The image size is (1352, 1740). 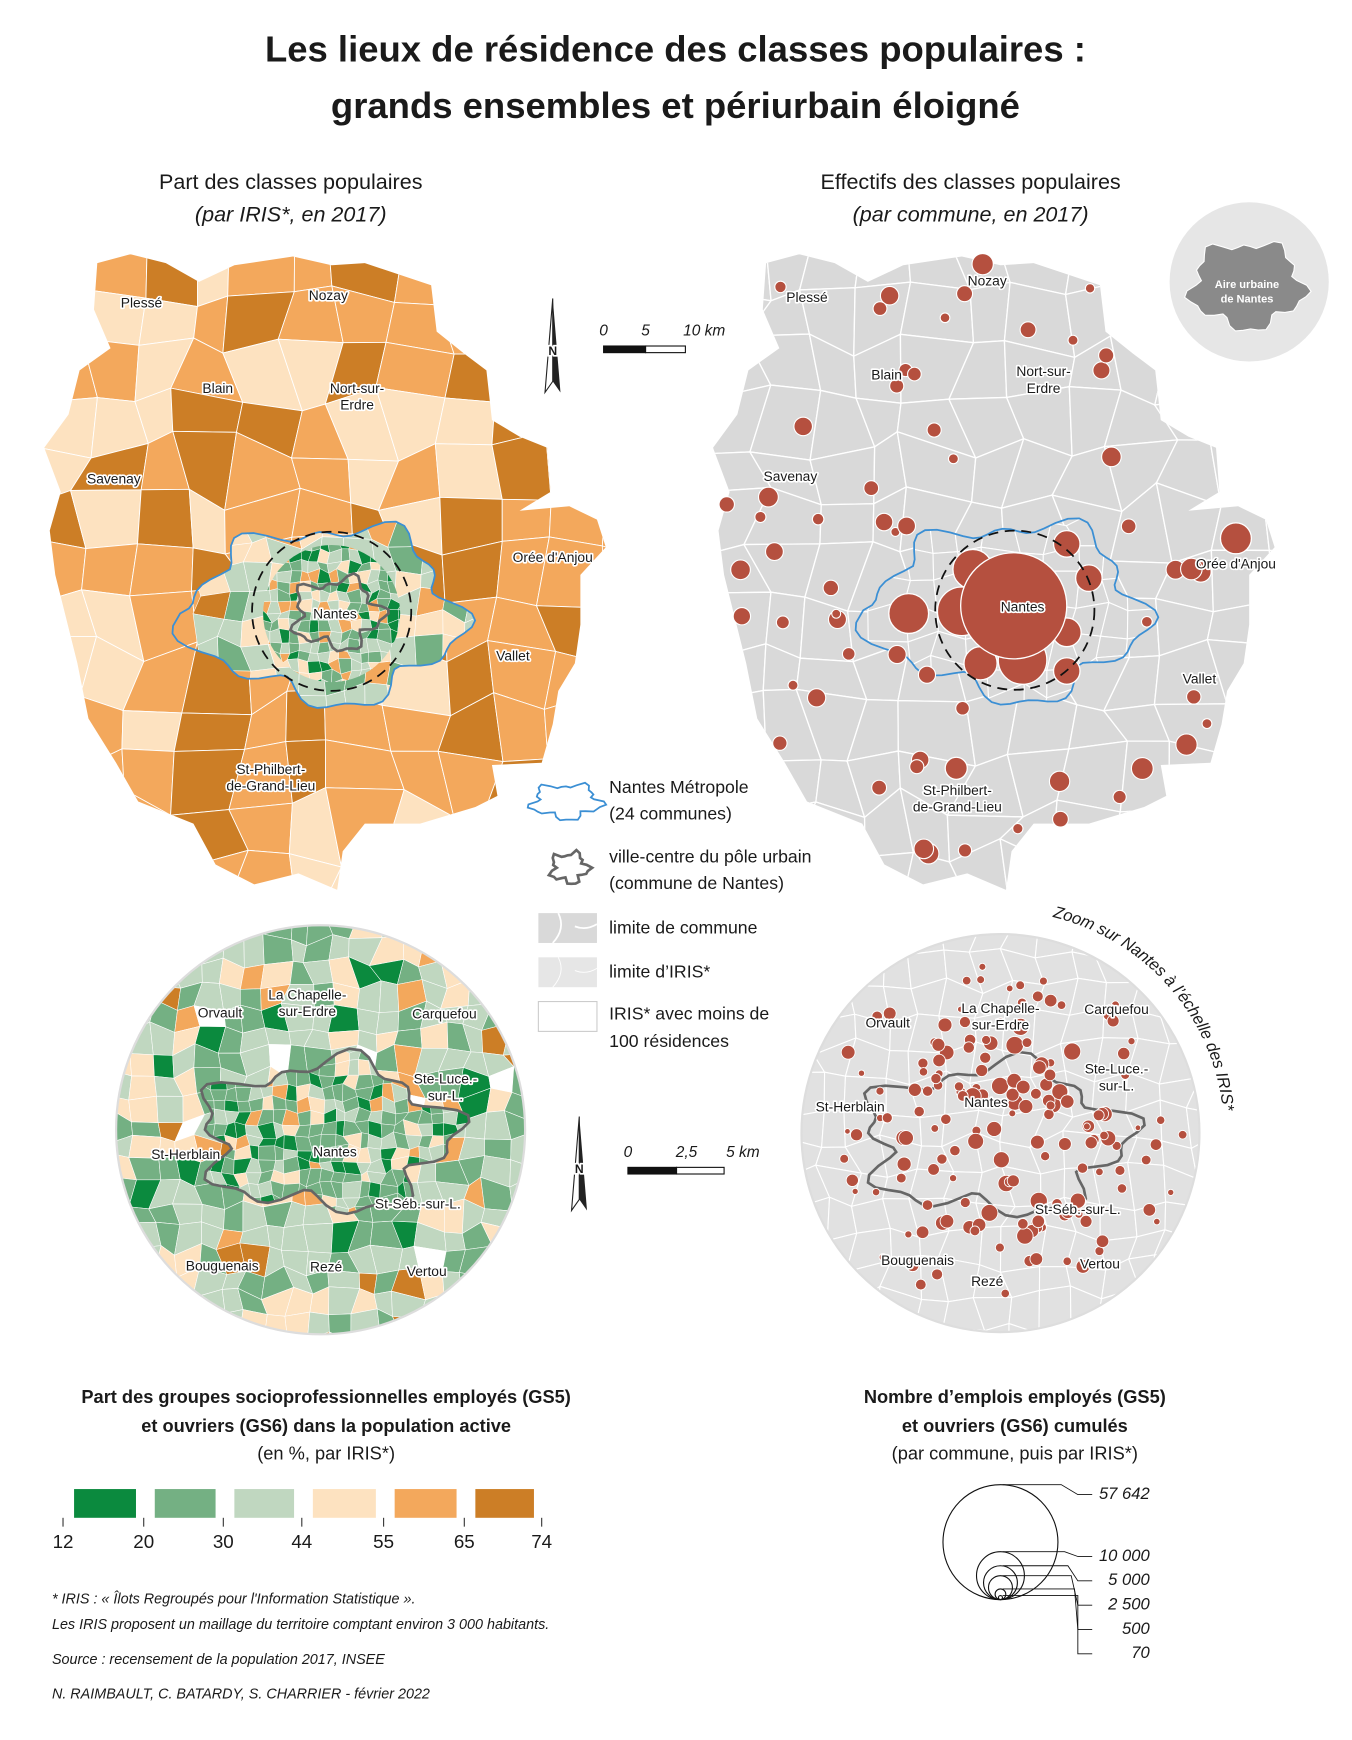 I want to click on scale-label: 2,5, so click(x=686, y=1152).